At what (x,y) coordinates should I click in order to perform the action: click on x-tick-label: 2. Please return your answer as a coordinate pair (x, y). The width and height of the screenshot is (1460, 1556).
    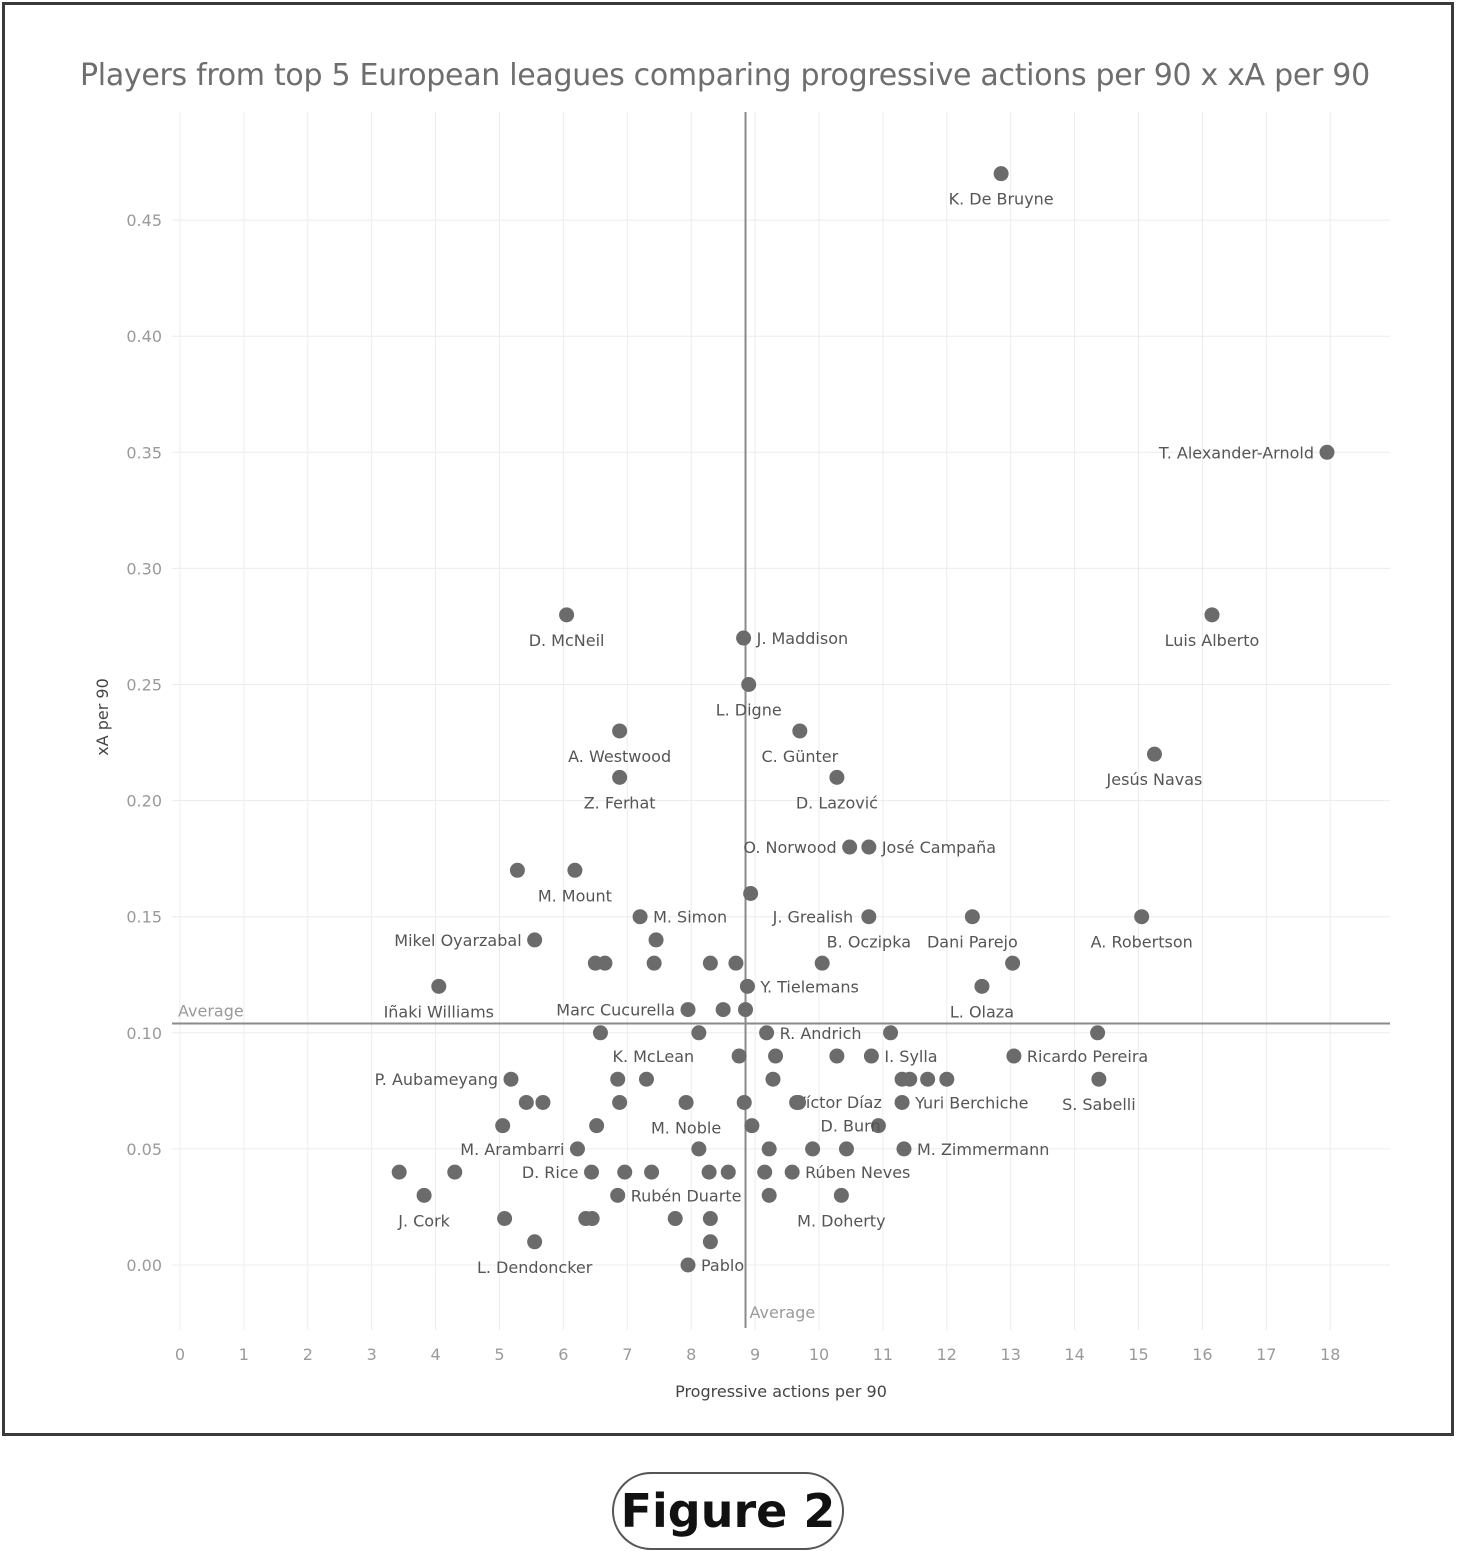
    Looking at the image, I should click on (308, 1354).